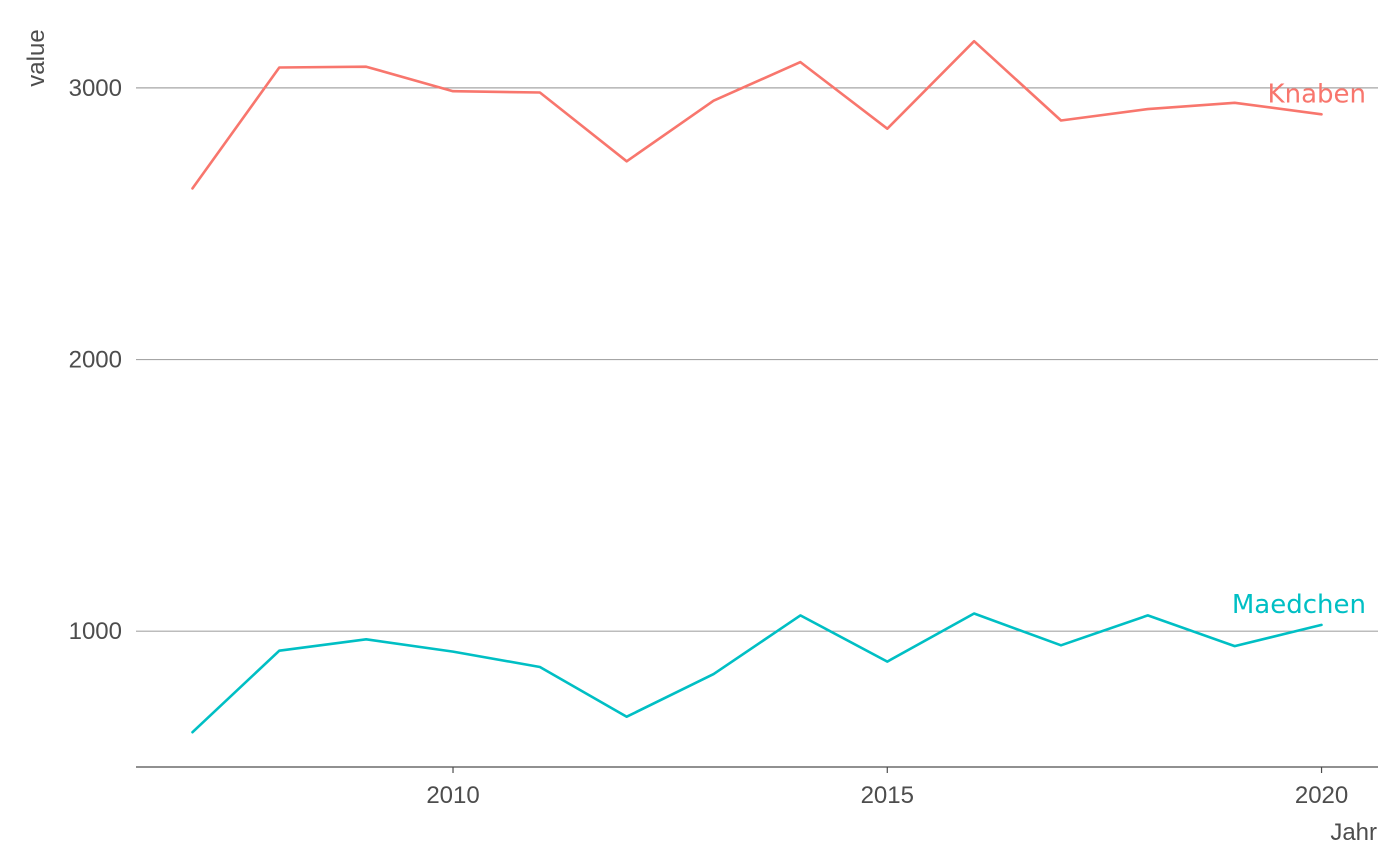  I want to click on axis-layer, so click(757, 769).